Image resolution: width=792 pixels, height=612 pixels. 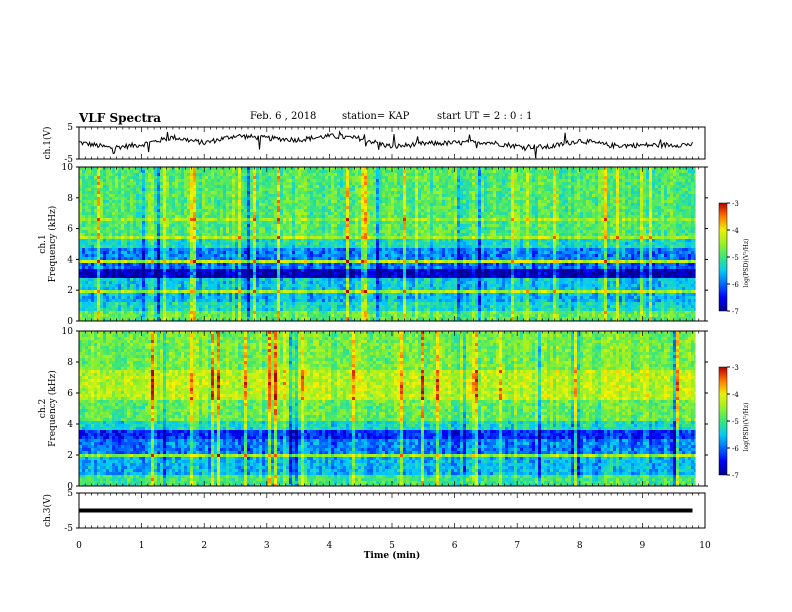 I want to click on ch1-spectrogram-y-tick-label: 10, so click(x=68, y=168).